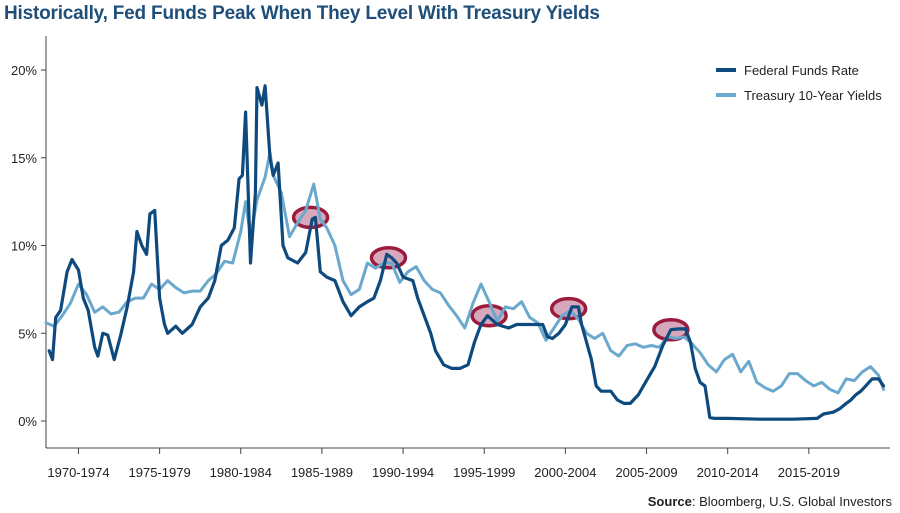  What do you see at coordinates (484, 472) in the screenshot?
I see `x-tick-label: 1995-1999` at bounding box center [484, 472].